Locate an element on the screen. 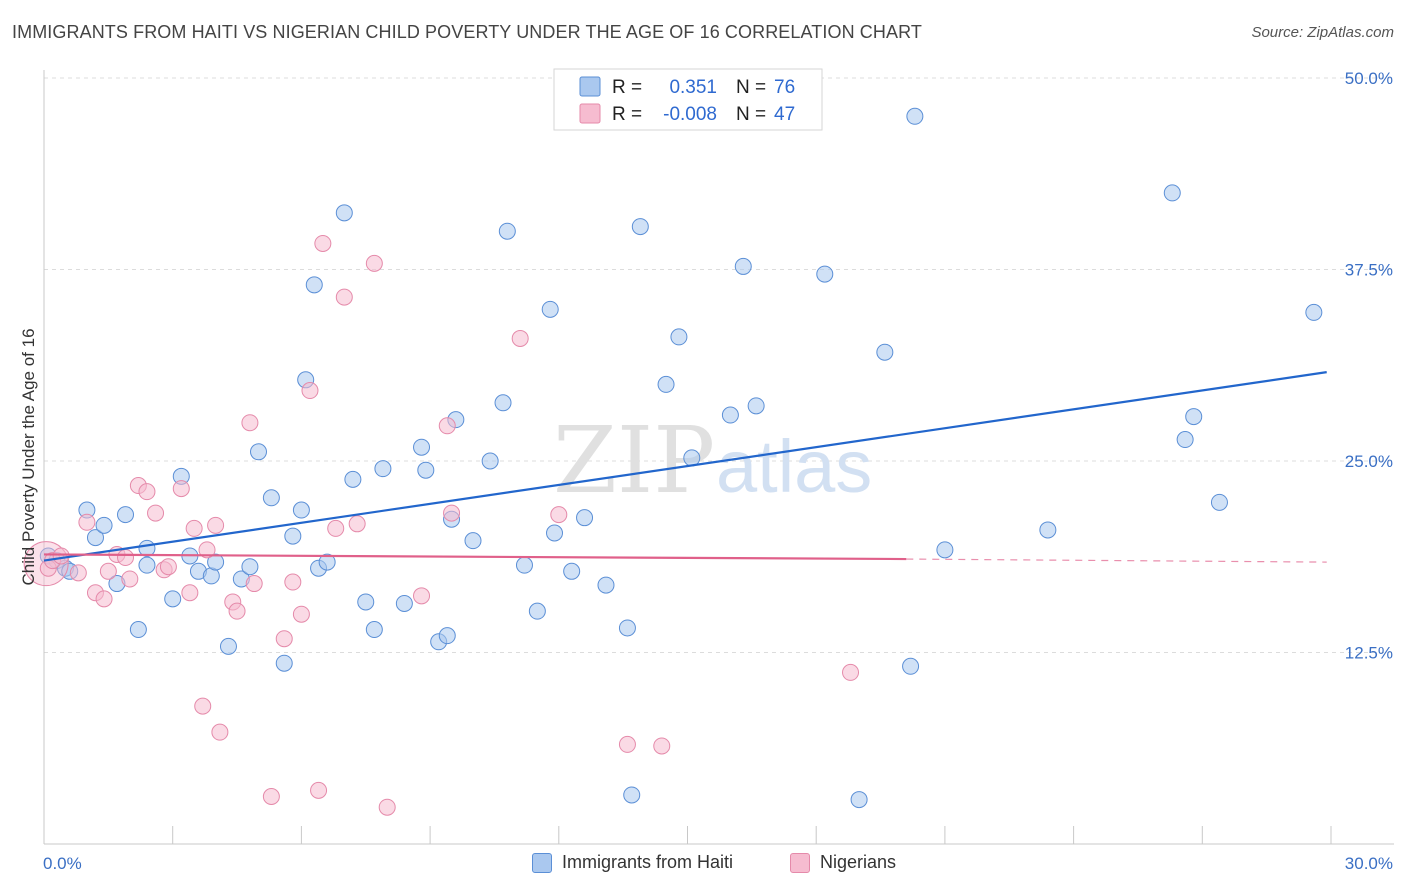 Image resolution: width=1406 pixels, height=892 pixels. legend-swatch-nigeria is located at coordinates (590, 113).